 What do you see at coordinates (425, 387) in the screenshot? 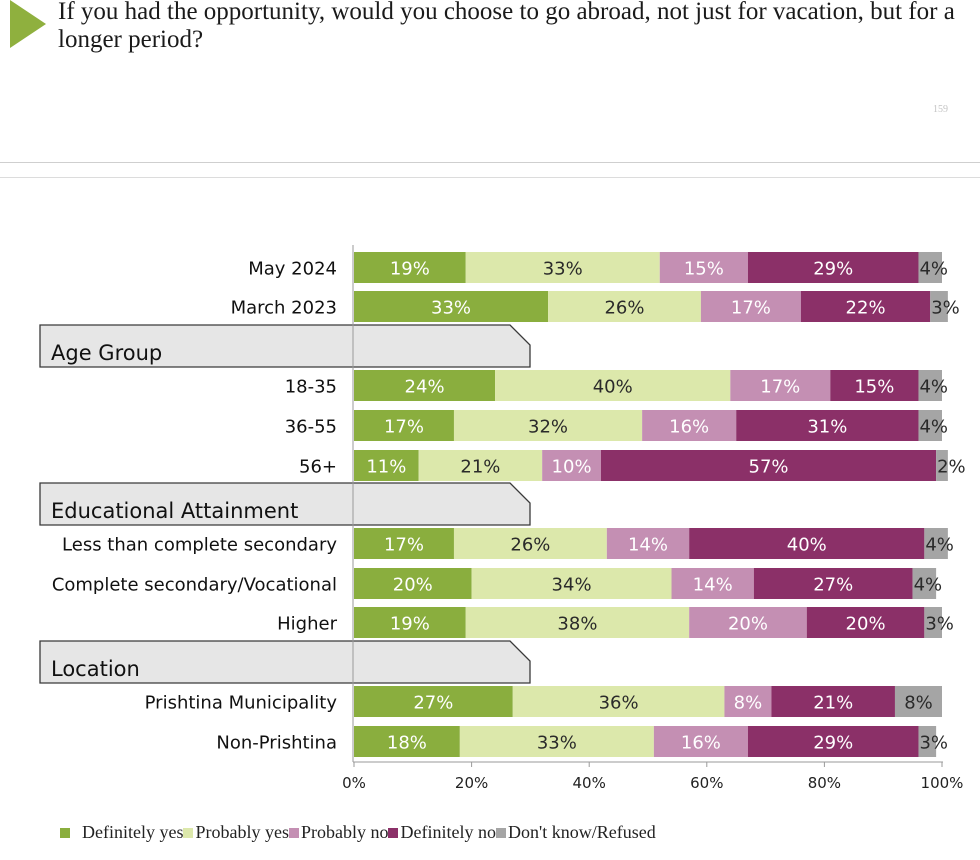
I see `data-label: 24%` at bounding box center [425, 387].